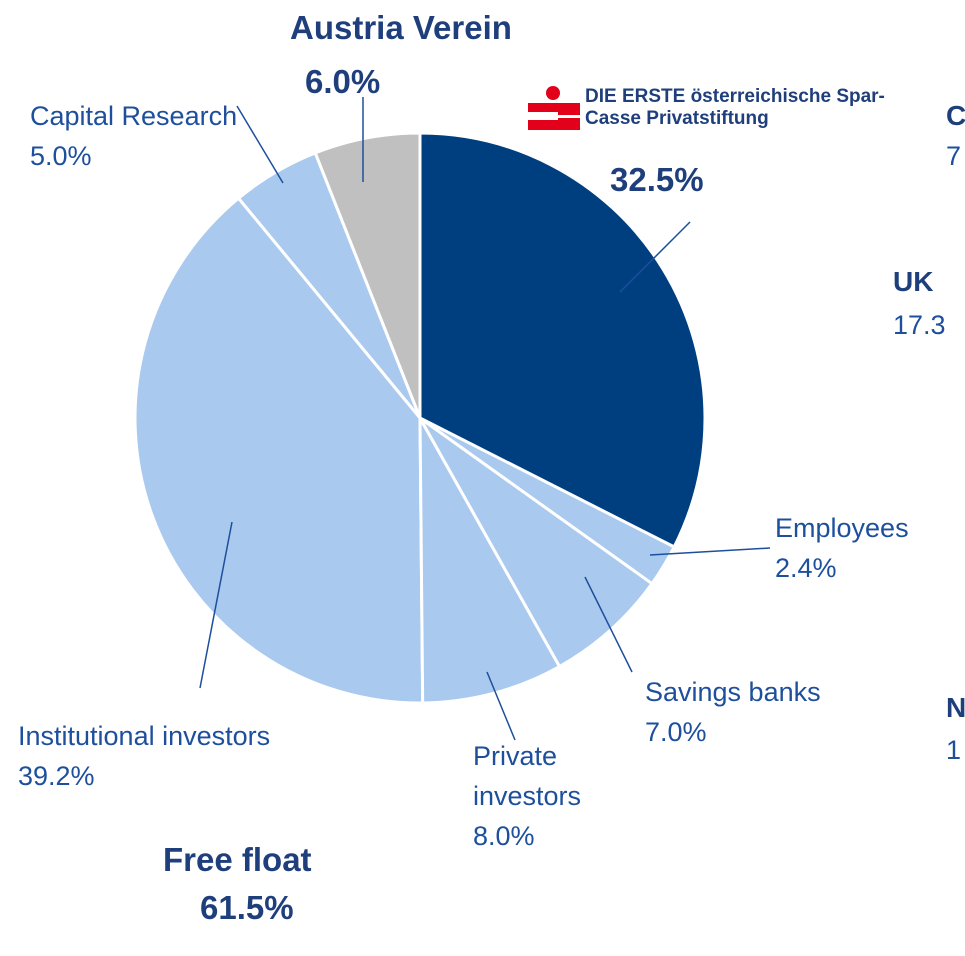  I want to click on cropped-label: UK, so click(913, 281).